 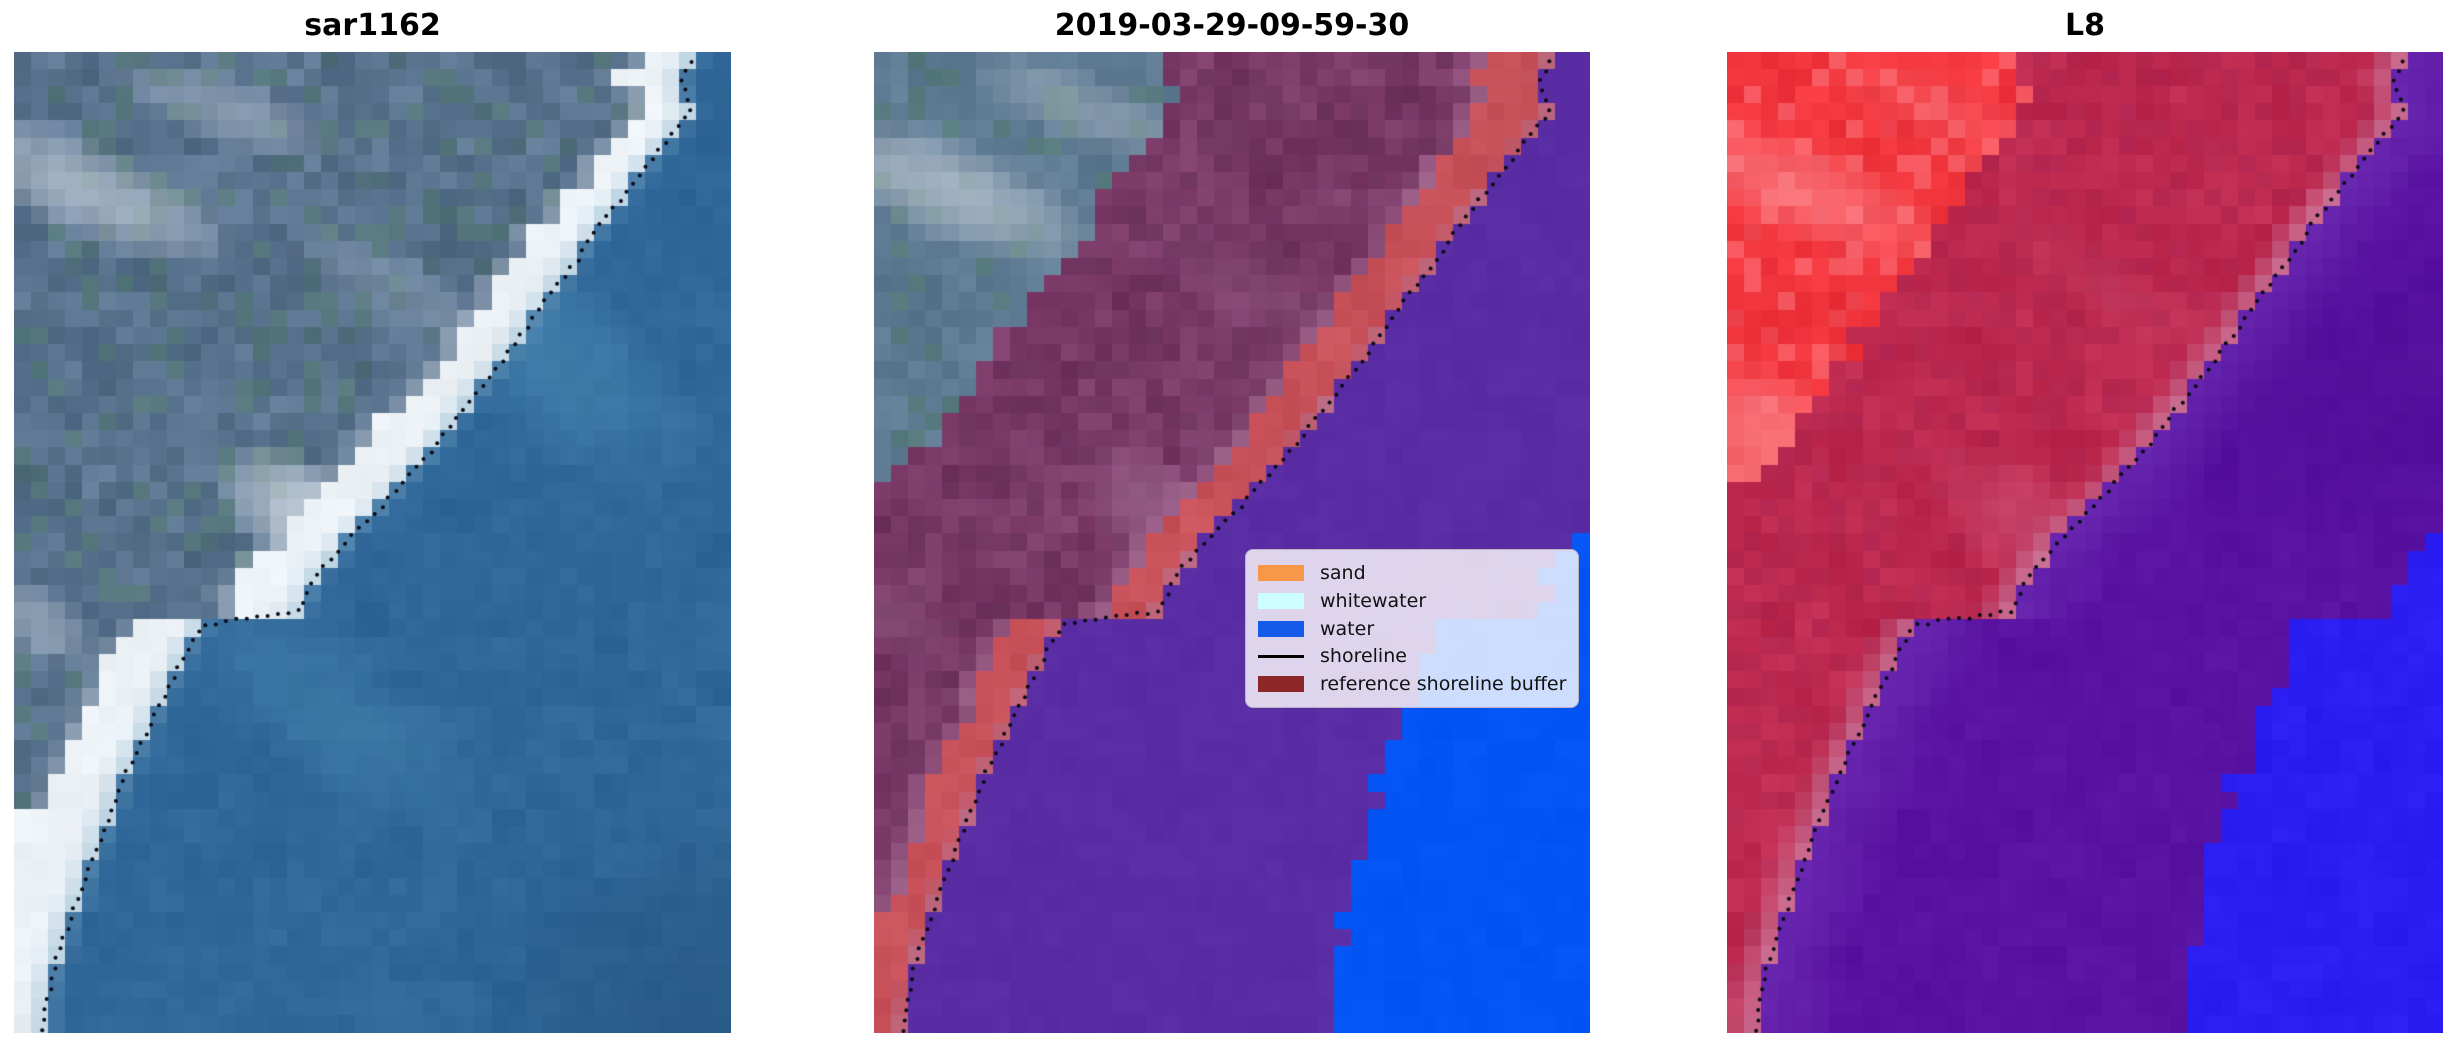 I want to click on panel-title-l8: L8, so click(x=2085, y=25).